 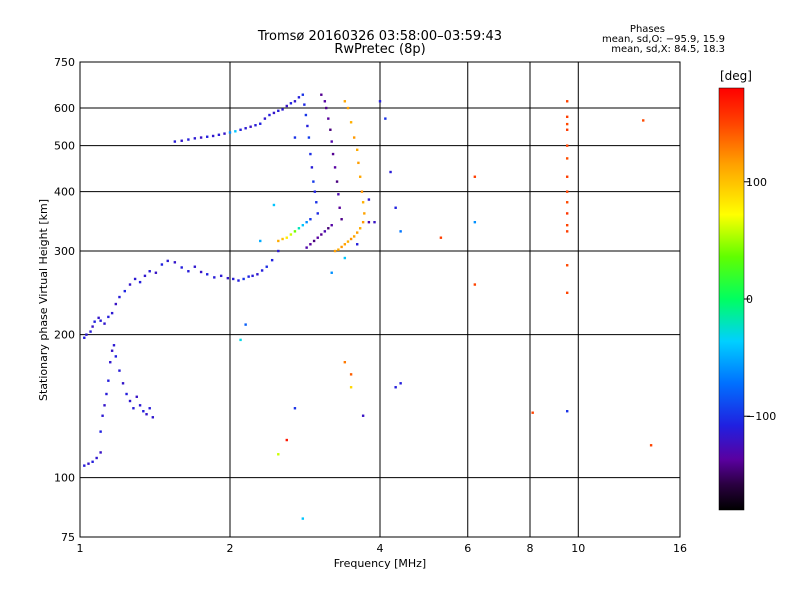 I want to click on colorbar-tick-label: −100, so click(x=761, y=416).